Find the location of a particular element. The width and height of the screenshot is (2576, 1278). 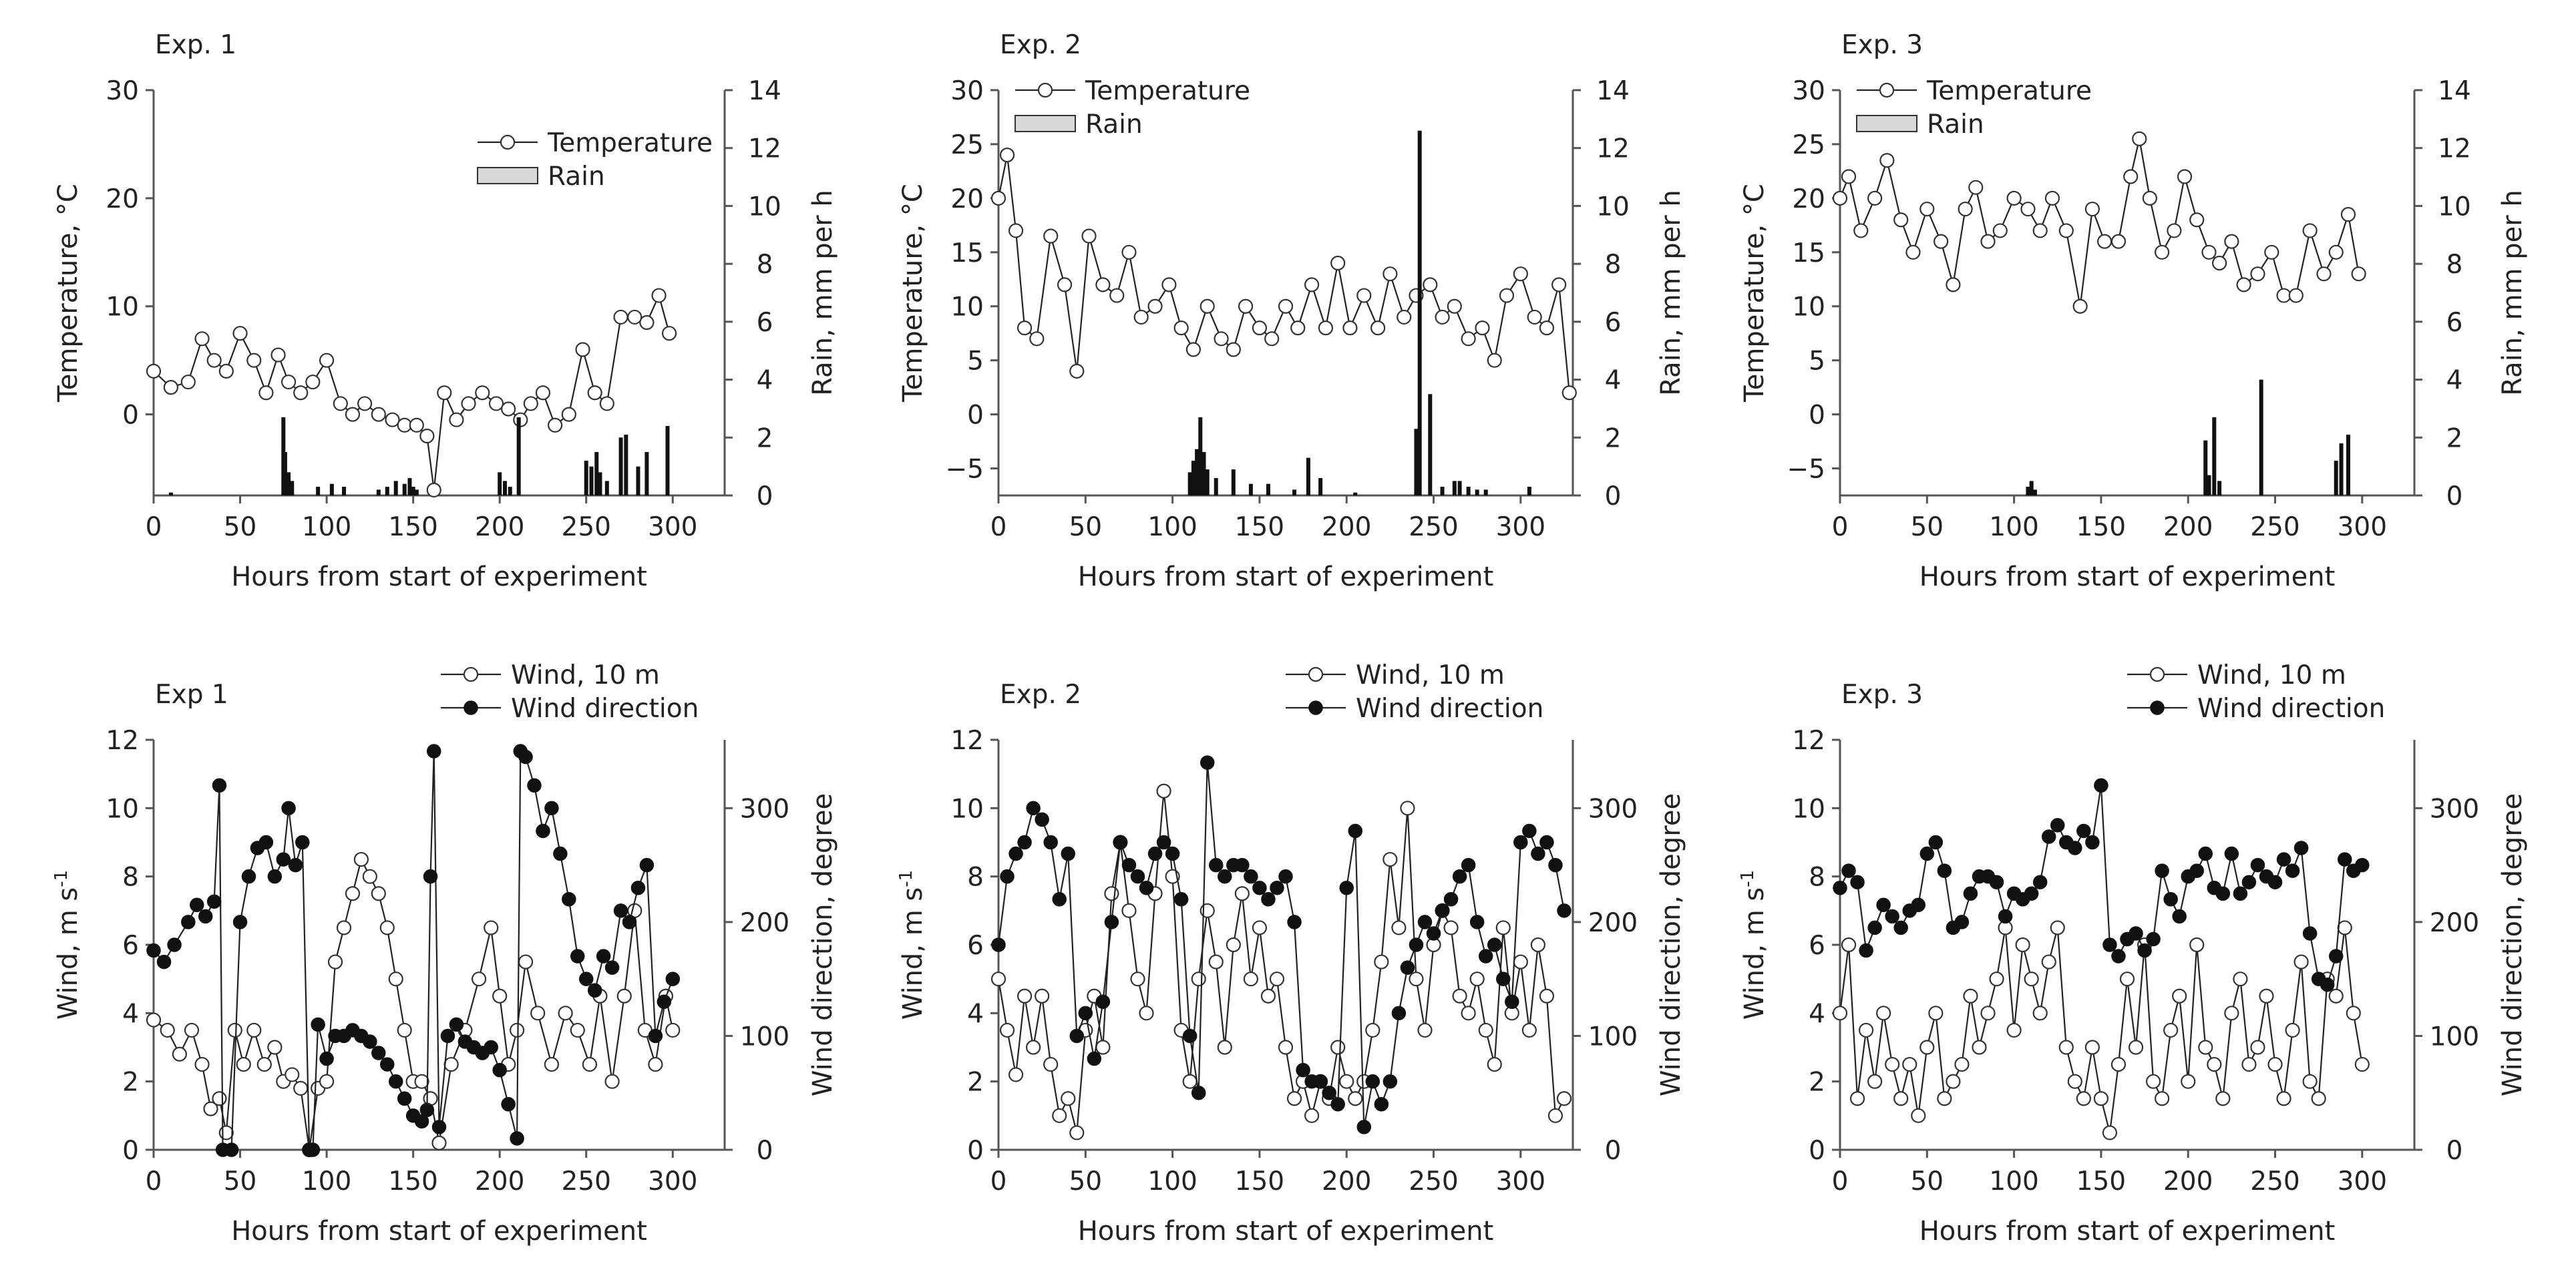

series-temperature is located at coordinates (2099, 223).